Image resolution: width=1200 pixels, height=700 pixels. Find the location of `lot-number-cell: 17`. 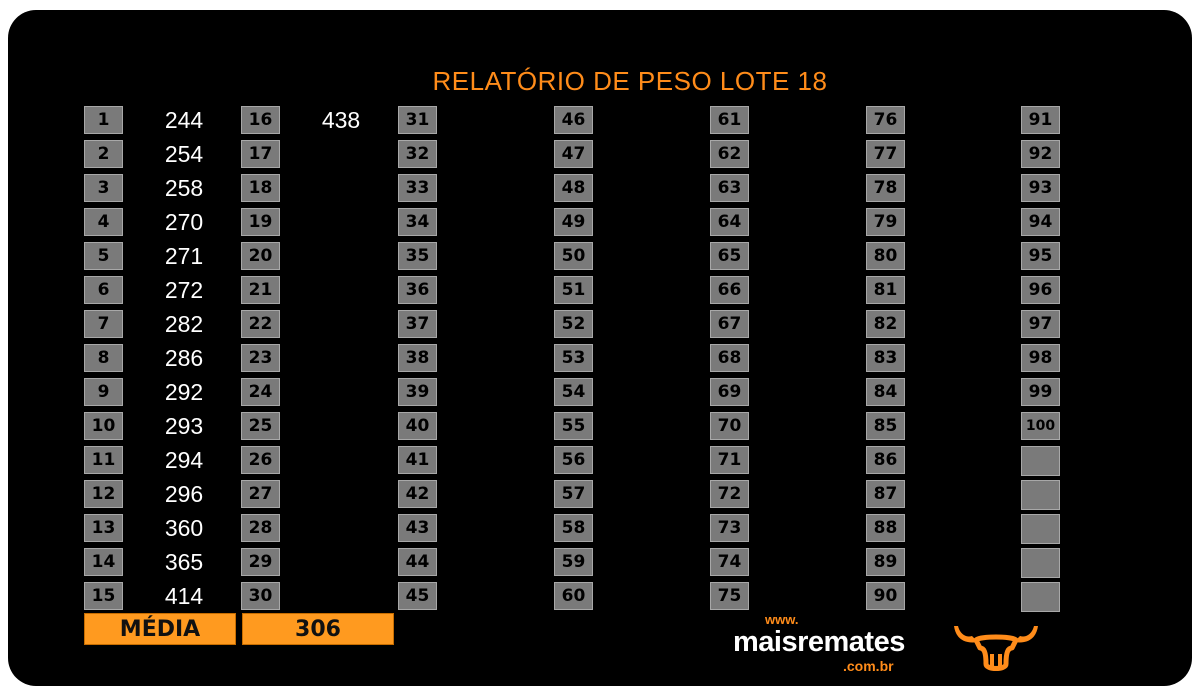

lot-number-cell: 17 is located at coordinates (260, 154).